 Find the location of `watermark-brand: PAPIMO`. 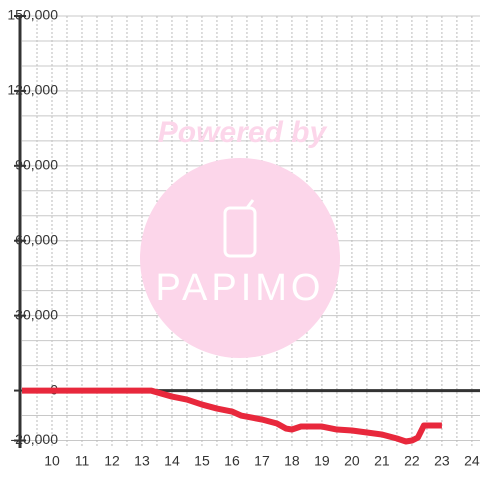

watermark-brand: PAPIMO is located at coordinates (240, 288).